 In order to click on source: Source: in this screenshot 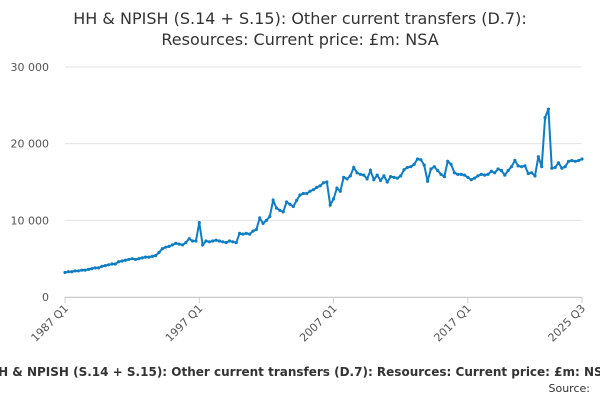, I will do `click(570, 388)`.